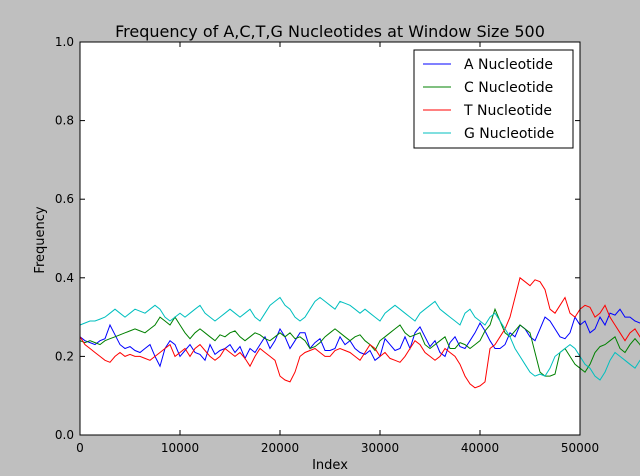 The image size is (640, 476). Describe the element at coordinates (507, 111) in the screenshot. I see `legend-label-3: T Nucleotide` at that location.